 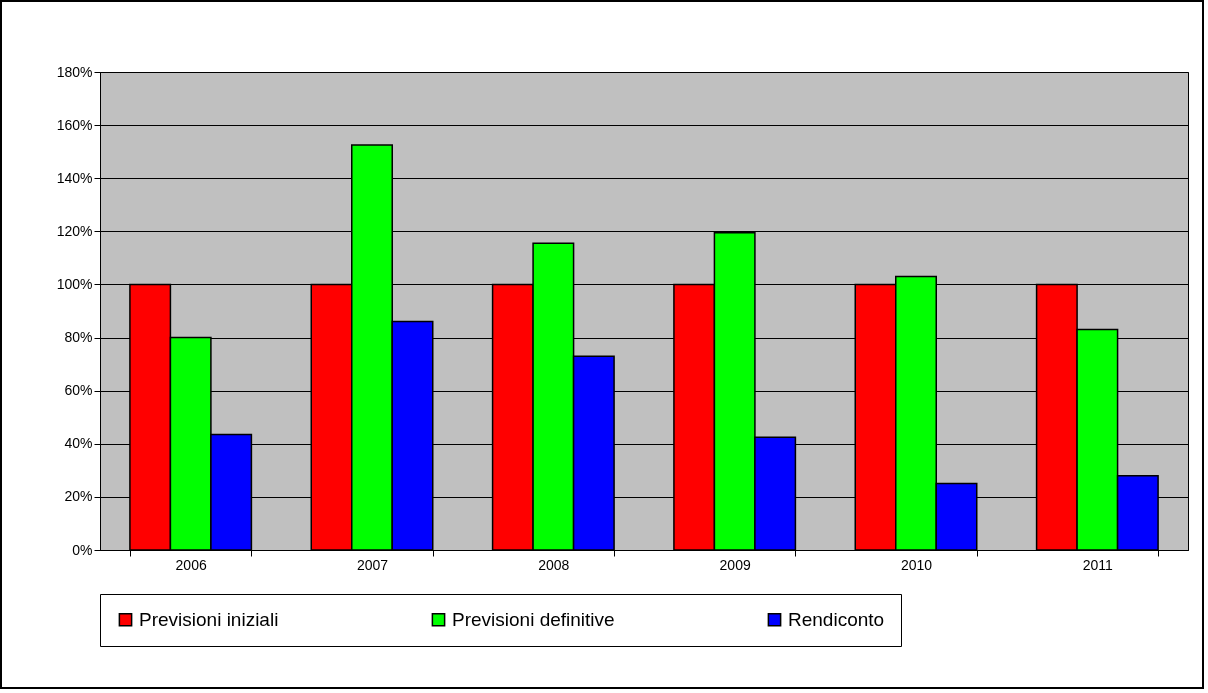 What do you see at coordinates (78, 443) in the screenshot?
I see `y-tick-label: 40%` at bounding box center [78, 443].